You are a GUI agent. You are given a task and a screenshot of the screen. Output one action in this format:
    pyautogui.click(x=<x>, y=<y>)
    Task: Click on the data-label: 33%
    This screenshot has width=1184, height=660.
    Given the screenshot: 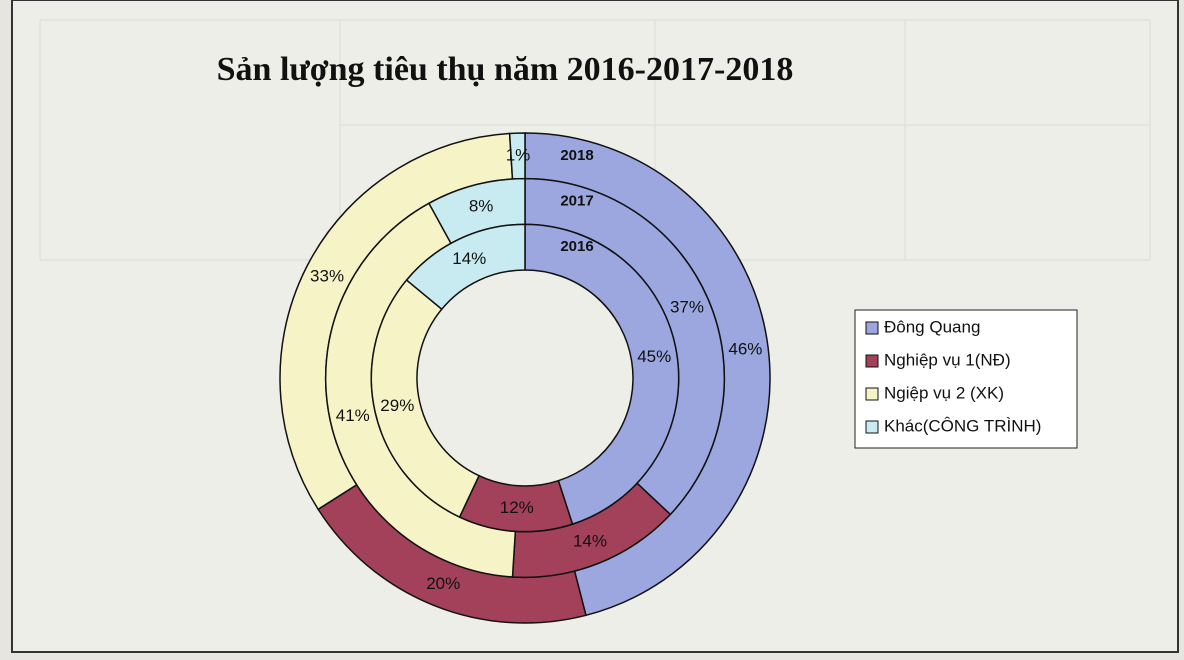 What is the action you would take?
    pyautogui.click(x=327, y=276)
    